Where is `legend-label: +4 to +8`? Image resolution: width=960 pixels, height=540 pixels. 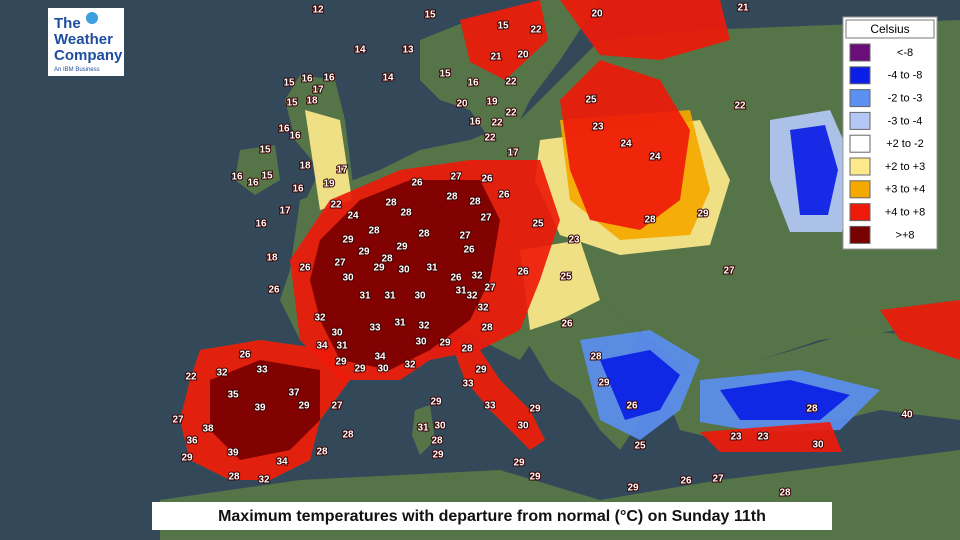 legend-label: +4 to +8 is located at coordinates (905, 213).